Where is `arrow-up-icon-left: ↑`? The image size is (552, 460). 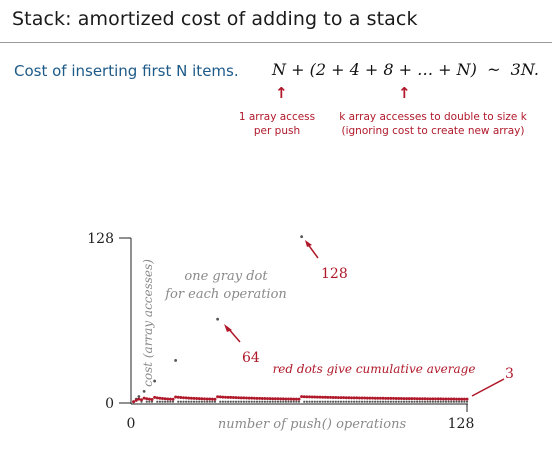
arrow-up-icon-left: ↑ is located at coordinates (281, 93).